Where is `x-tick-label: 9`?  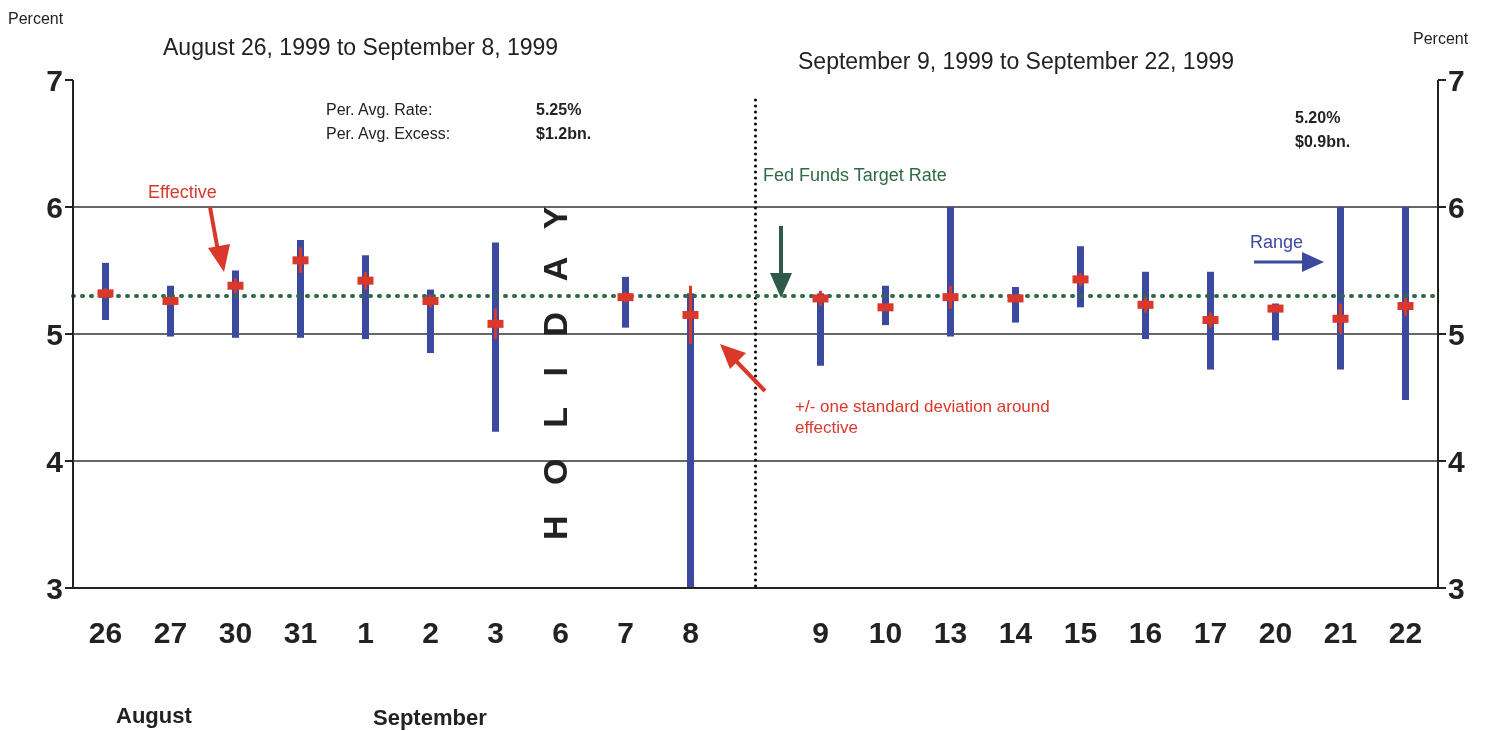 x-tick-label: 9 is located at coordinates (820, 633).